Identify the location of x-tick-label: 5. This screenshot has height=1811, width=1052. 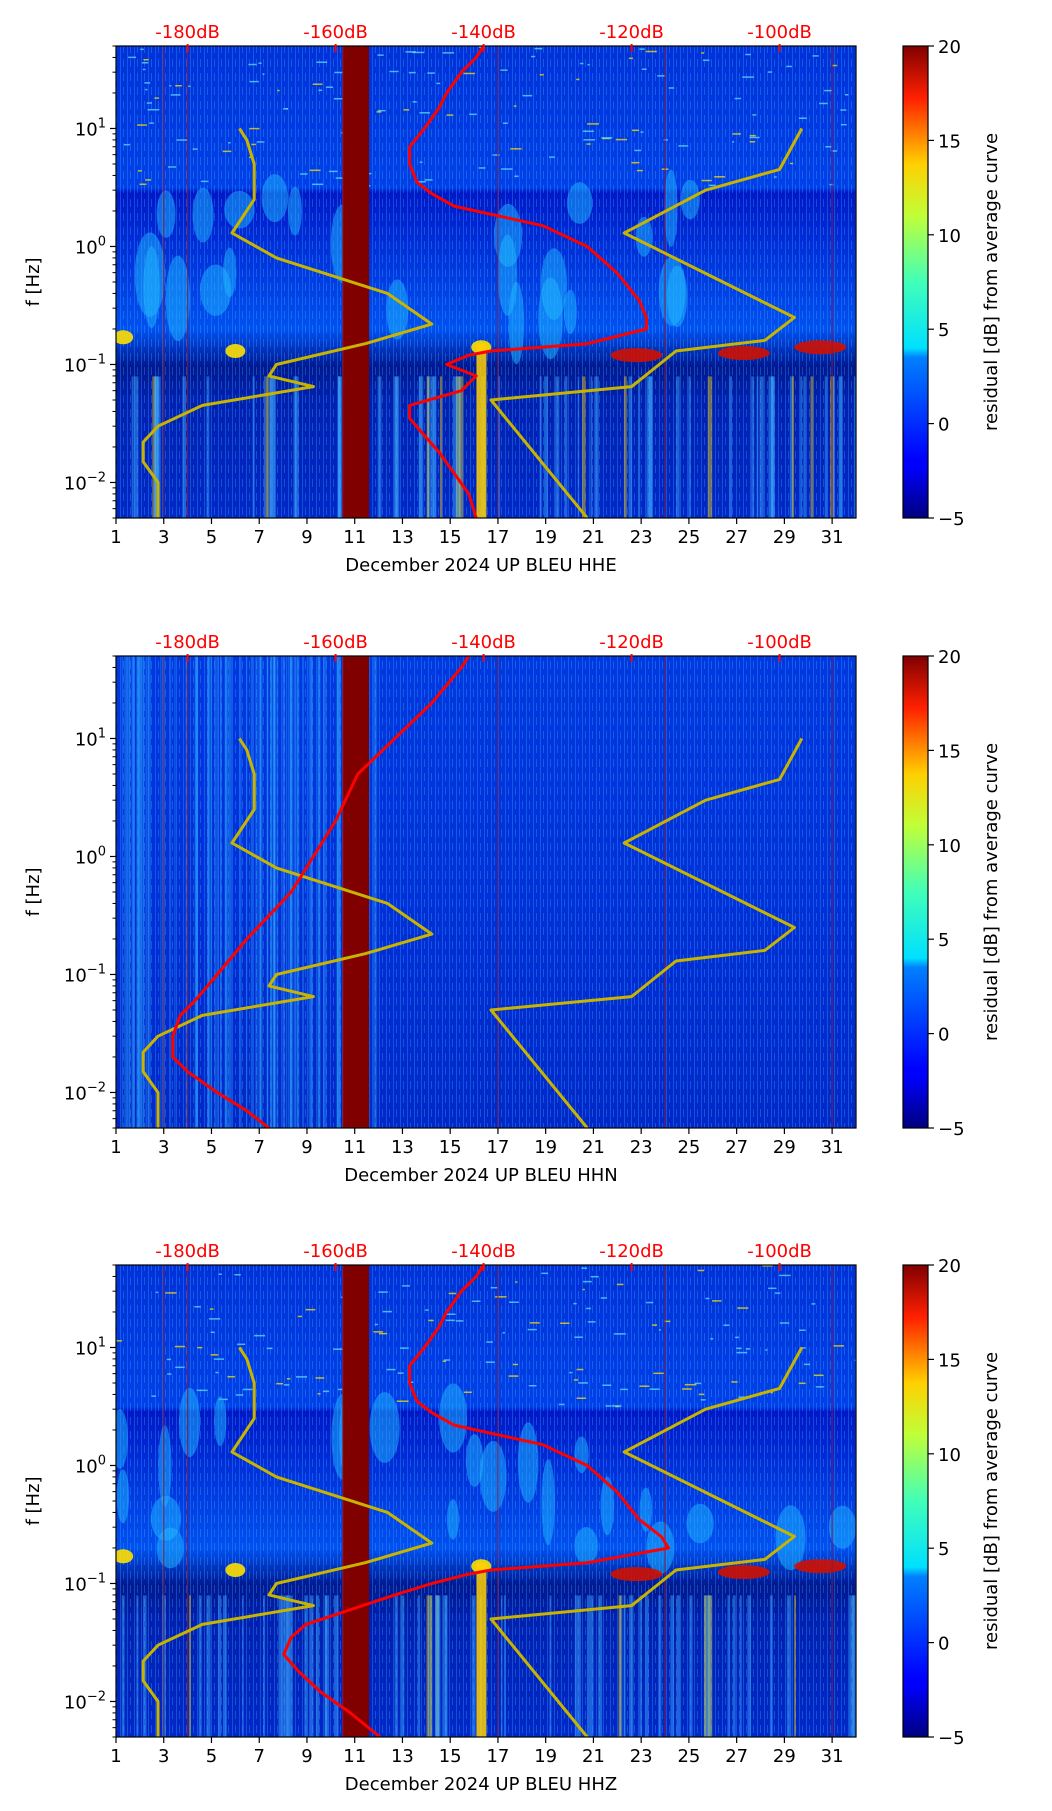
(211, 1147).